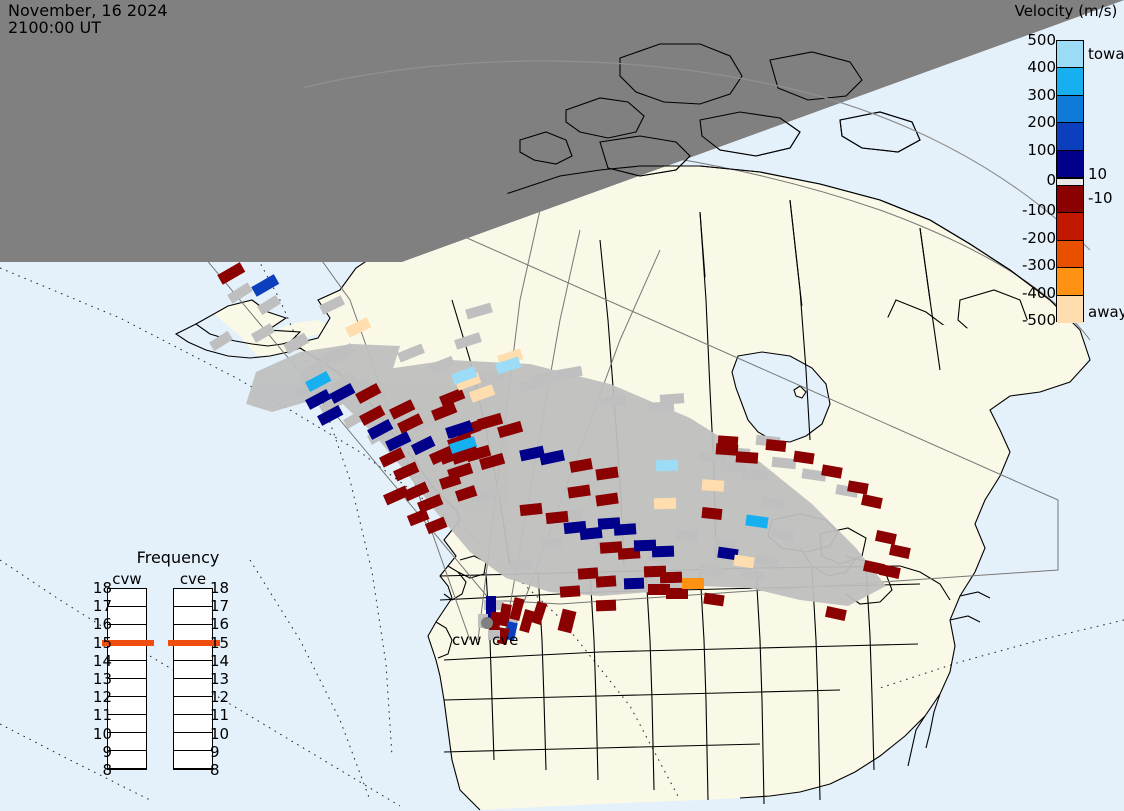 The height and width of the screenshot is (811, 1124). What do you see at coordinates (1106, 54) in the screenshot?
I see `velocity-toward-label: toward` at bounding box center [1106, 54].